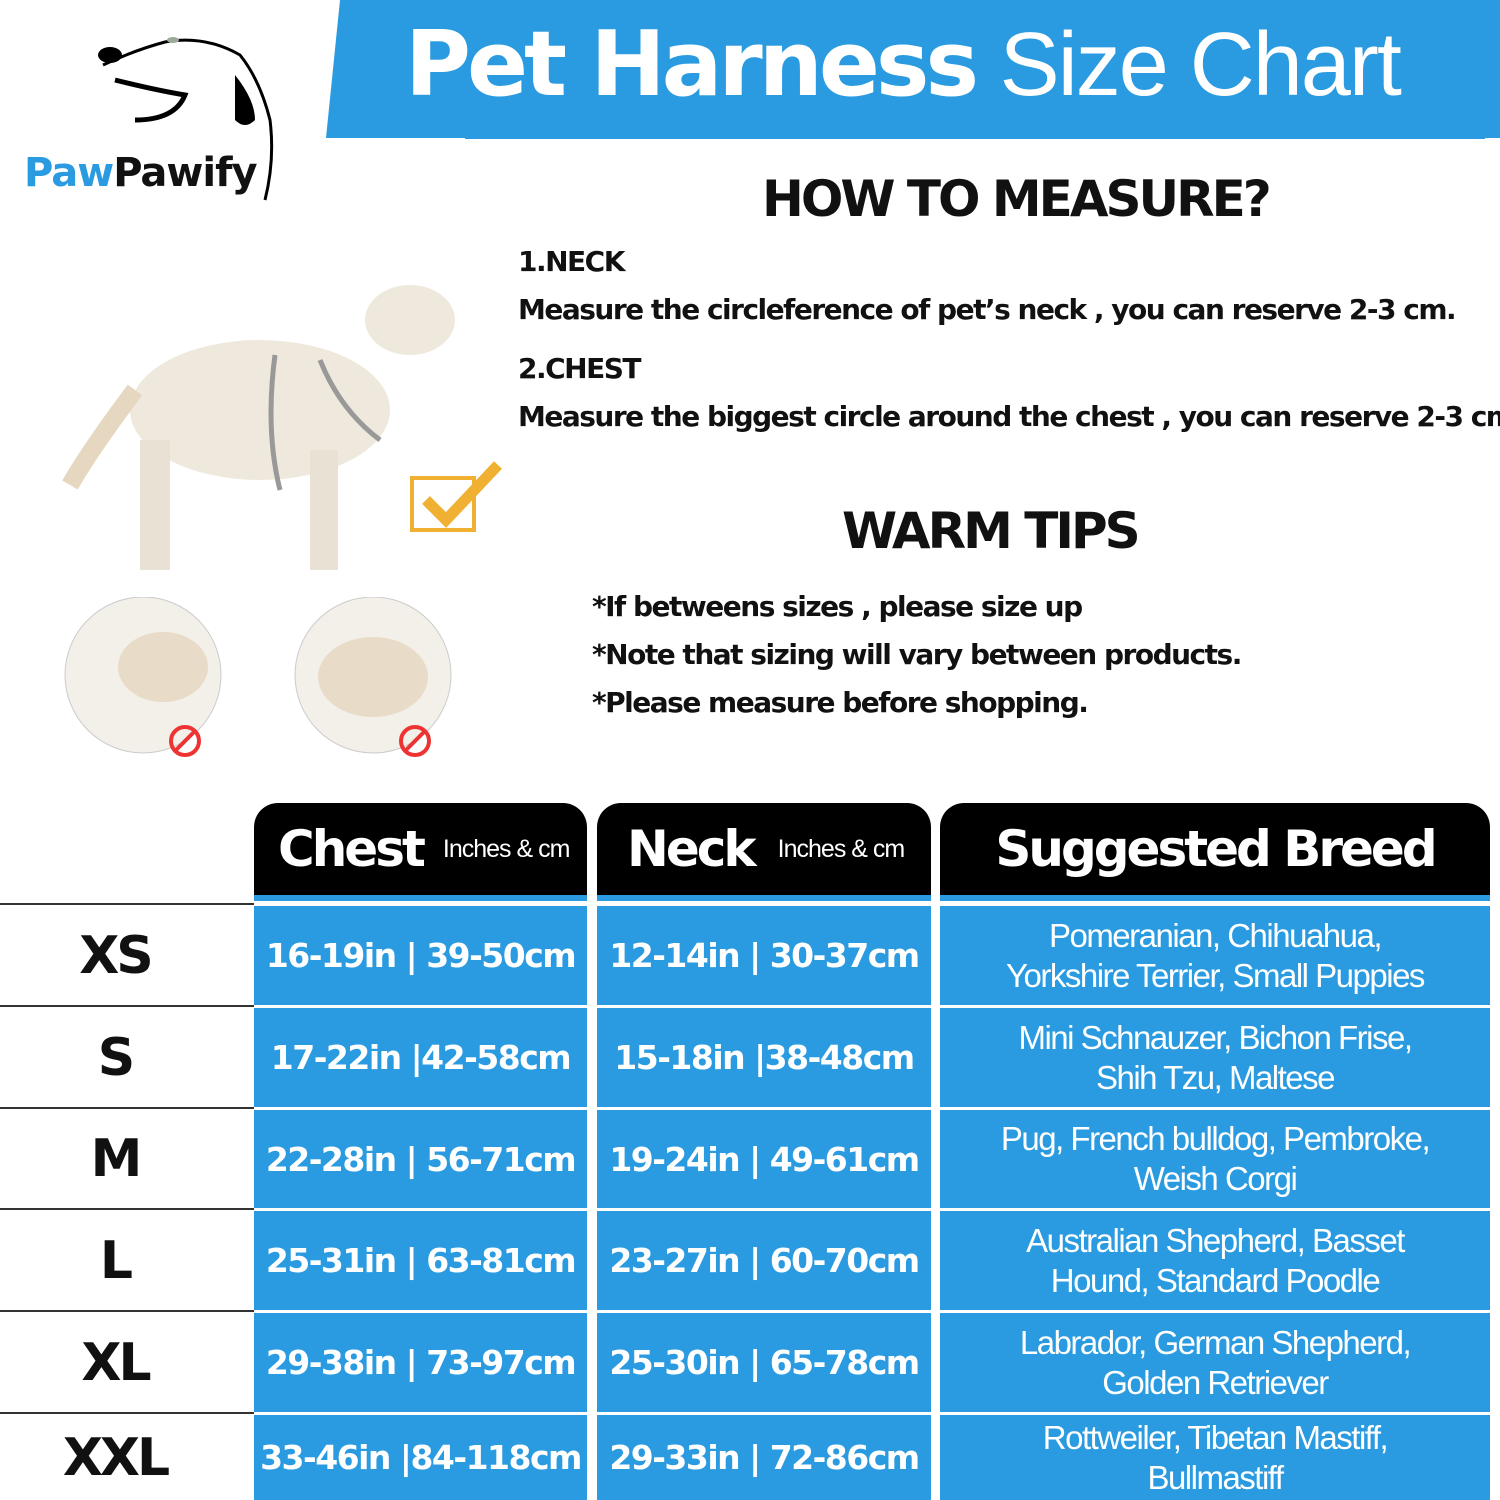 This screenshot has width=1500, height=1500. I want to click on chest-value: 25-31in | 63-81cm, so click(421, 1260).